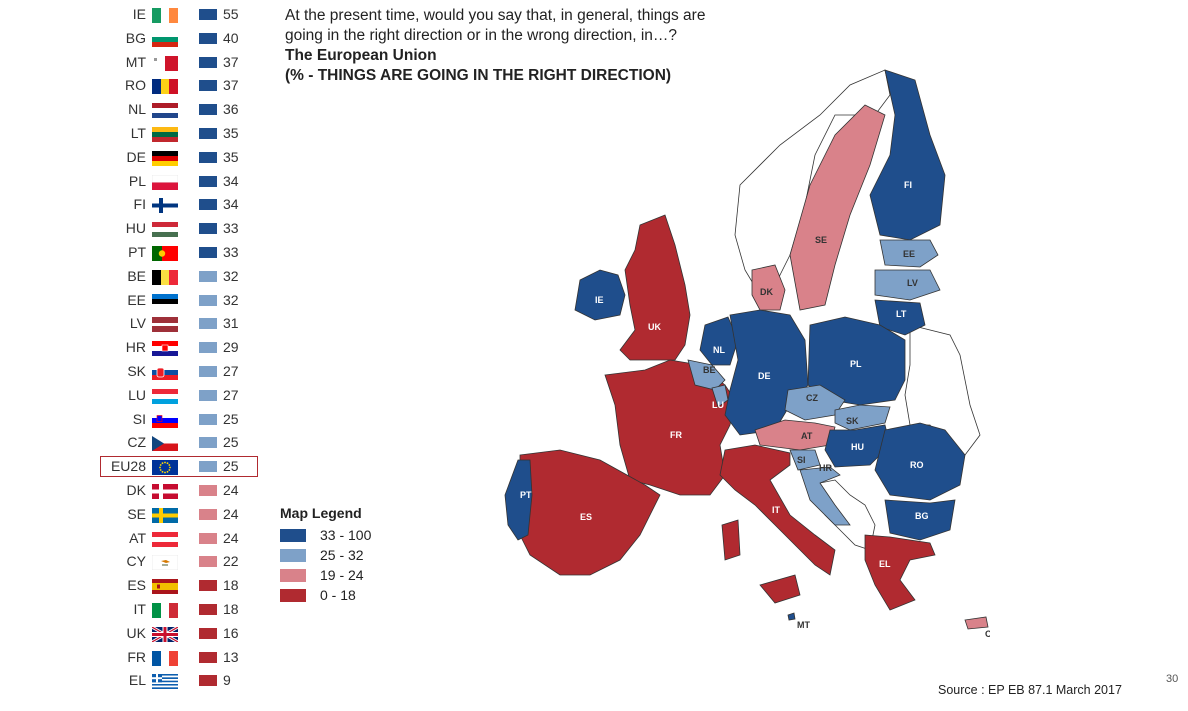 This screenshot has height=711, width=1188. What do you see at coordinates (907, 285) in the screenshot?
I see `map-country-LV` at bounding box center [907, 285].